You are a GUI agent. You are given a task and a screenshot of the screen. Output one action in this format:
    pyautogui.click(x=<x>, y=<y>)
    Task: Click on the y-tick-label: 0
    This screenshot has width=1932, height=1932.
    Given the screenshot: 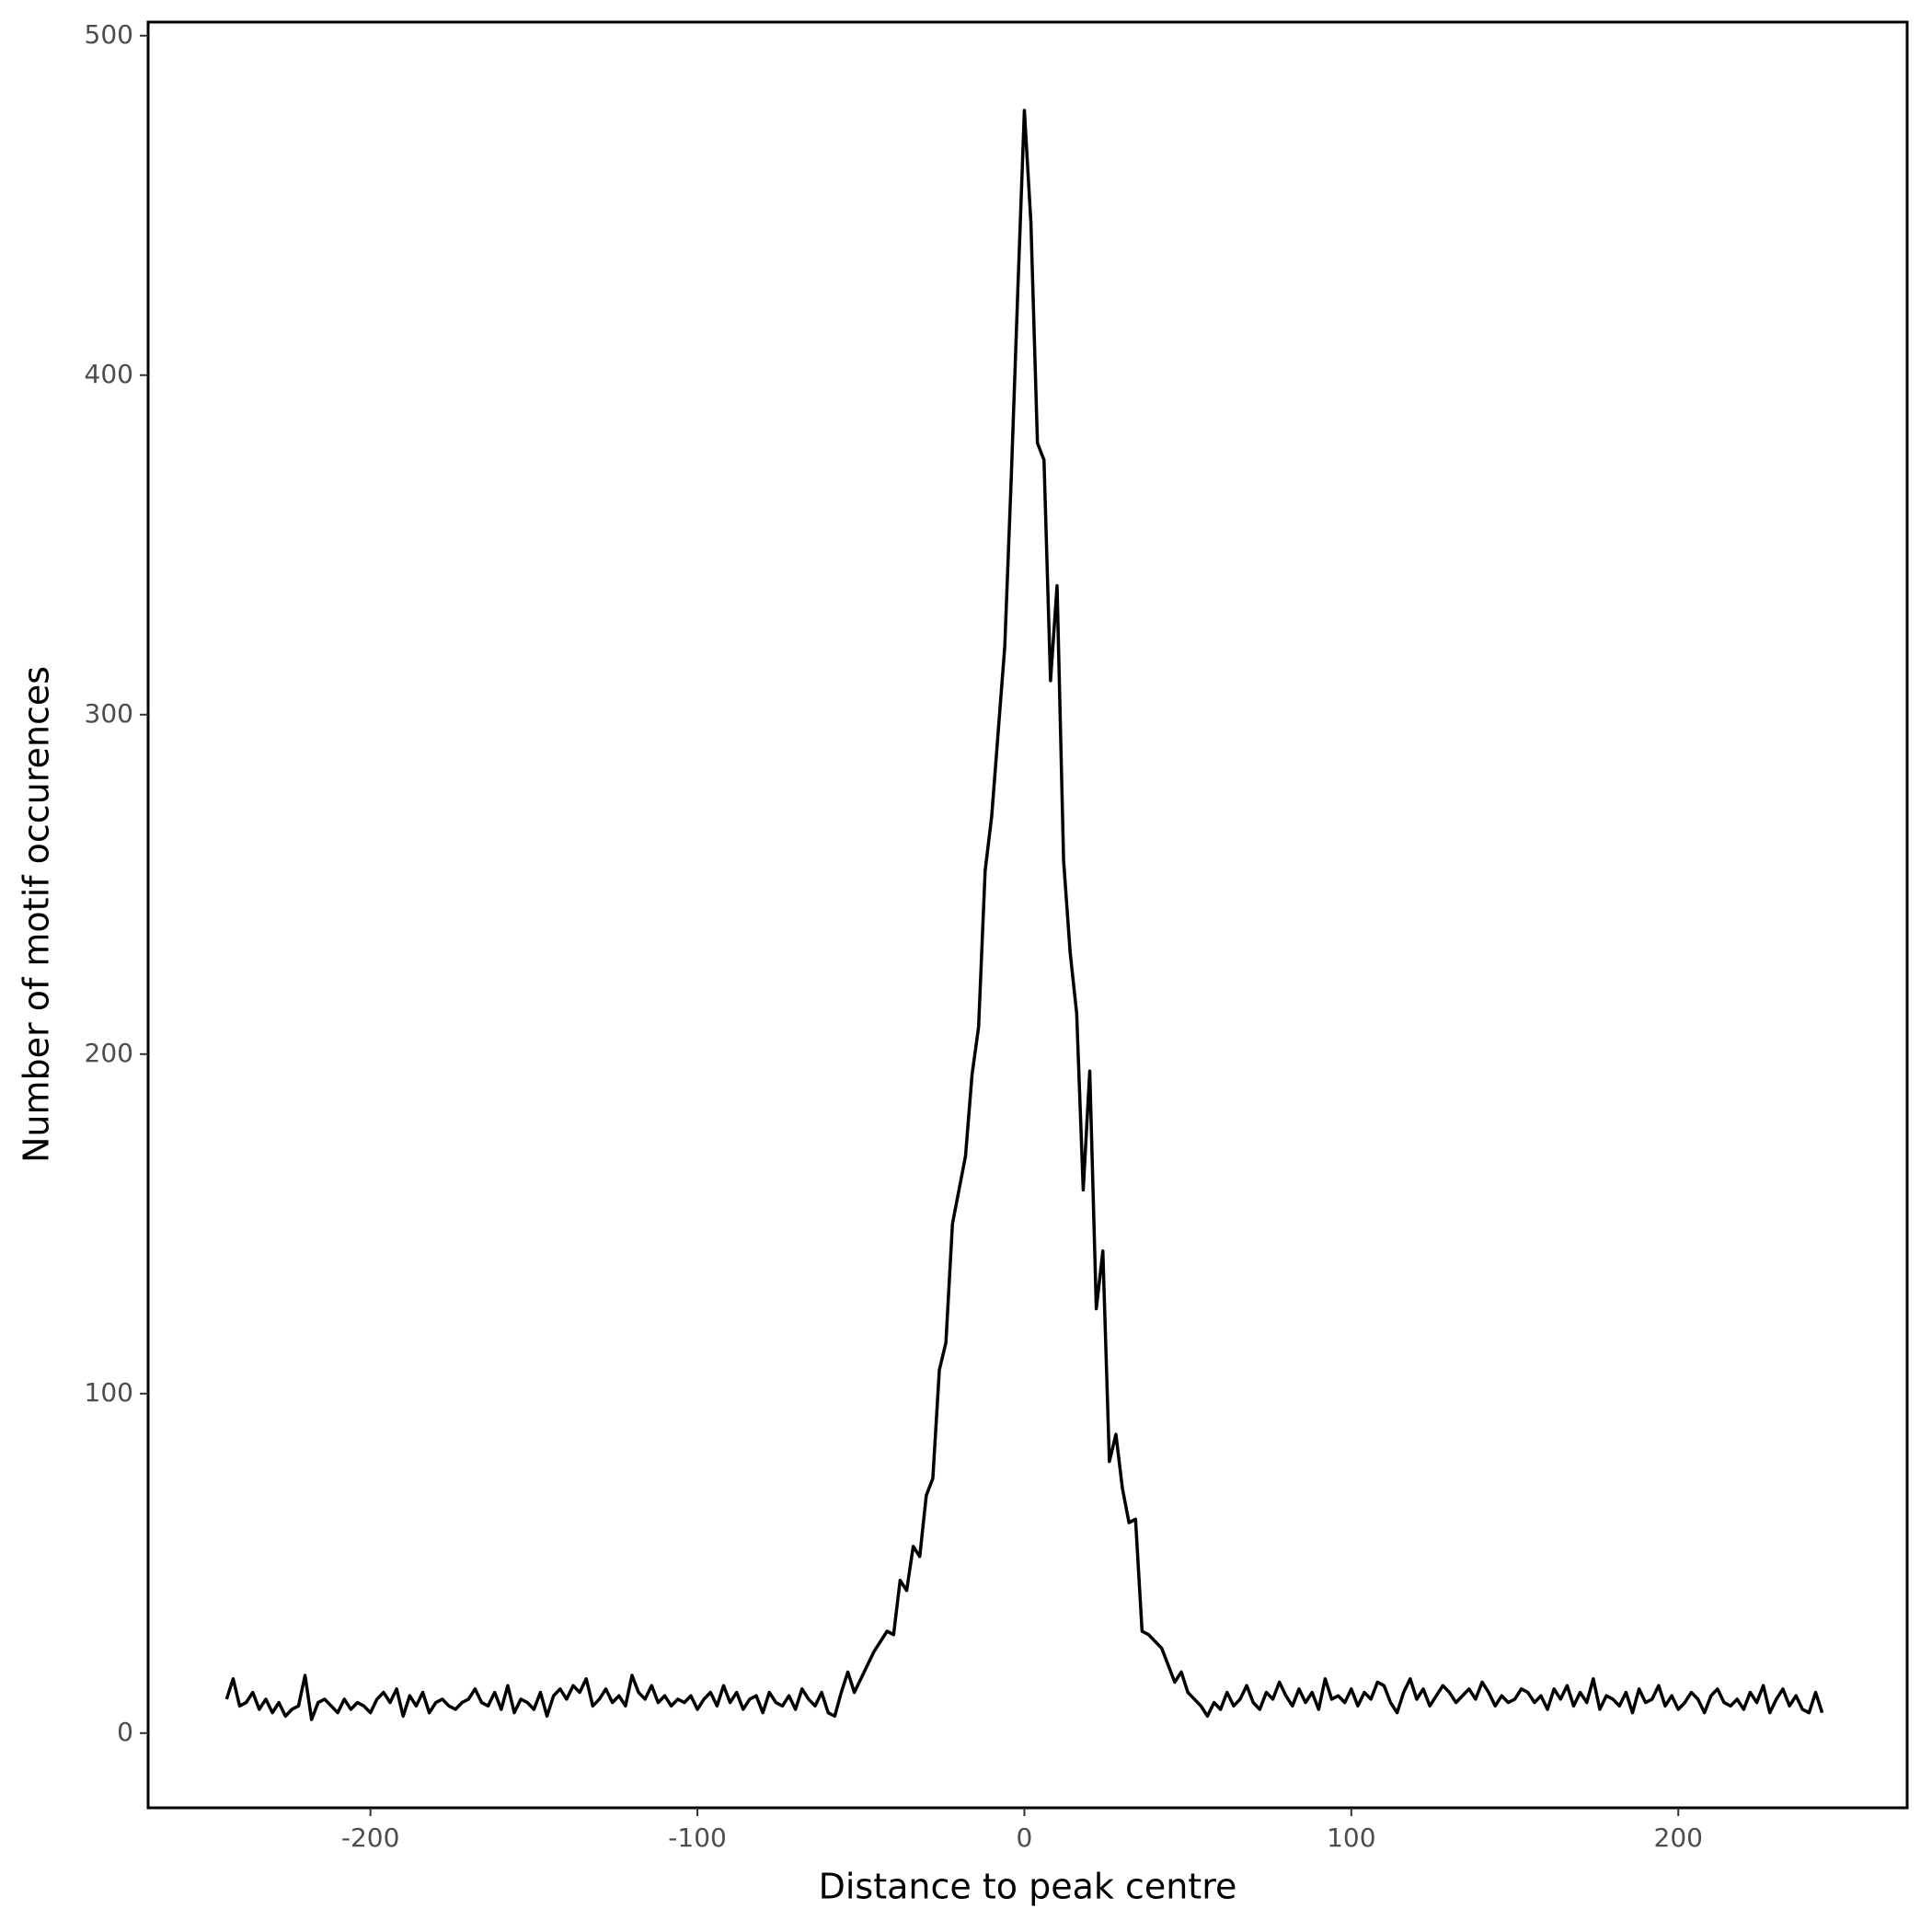 What is the action you would take?
    pyautogui.click(x=125, y=1732)
    